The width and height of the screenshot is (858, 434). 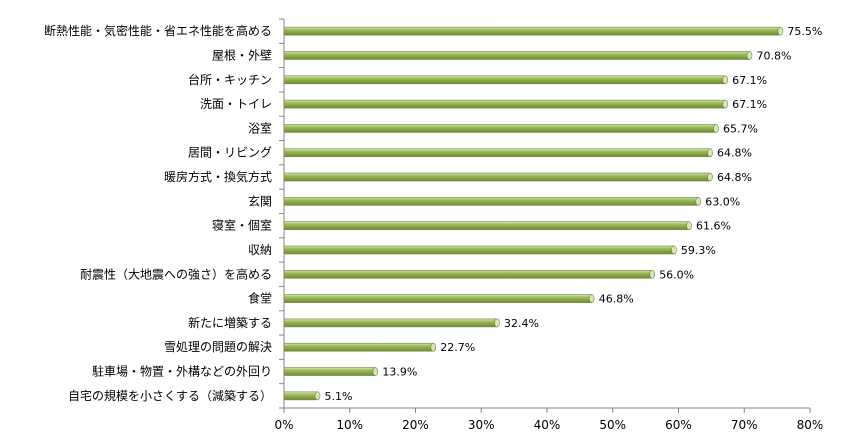 I want to click on category-label: 洗面・トイレ, so click(x=236, y=104).